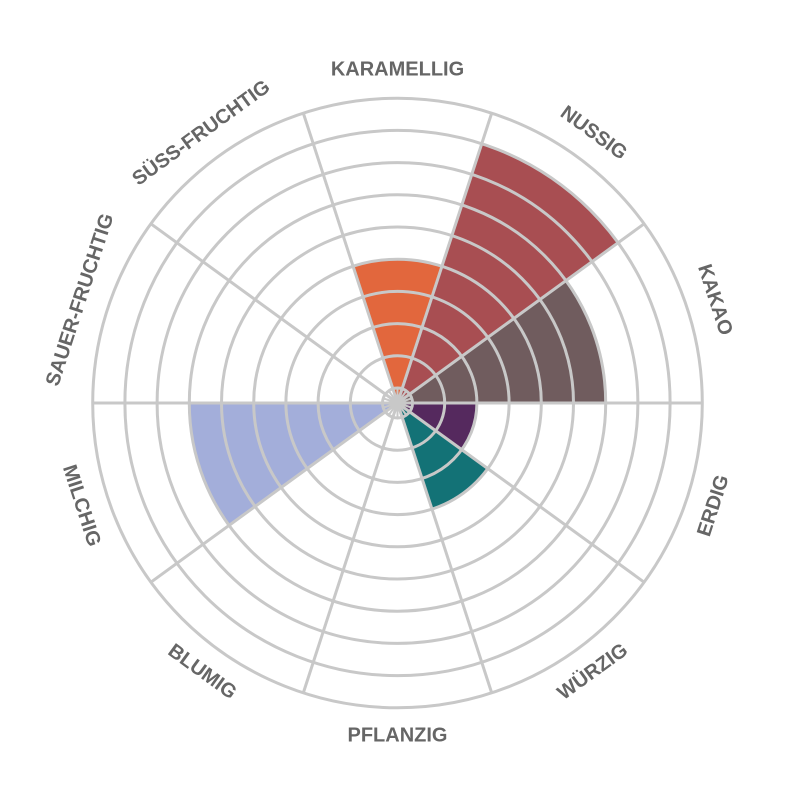 Image resolution: width=800 pixels, height=800 pixels. What do you see at coordinates (713, 505) in the screenshot?
I see `category-label: ERDIG` at bounding box center [713, 505].